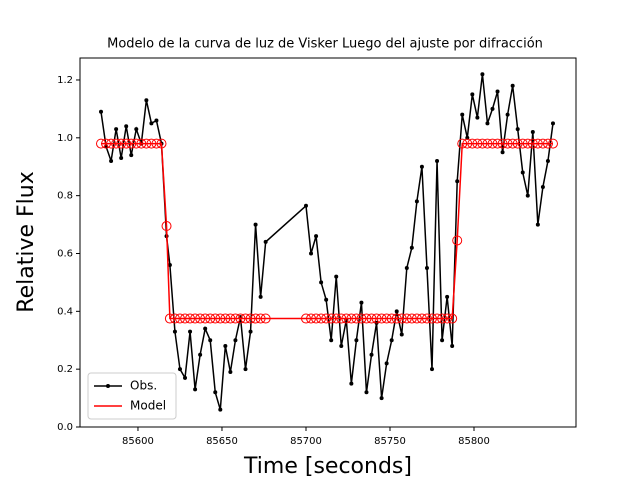 This screenshot has height=480, width=640. Describe the element at coordinates (65, 369) in the screenshot. I see `y-tick-label: 0.2` at that location.